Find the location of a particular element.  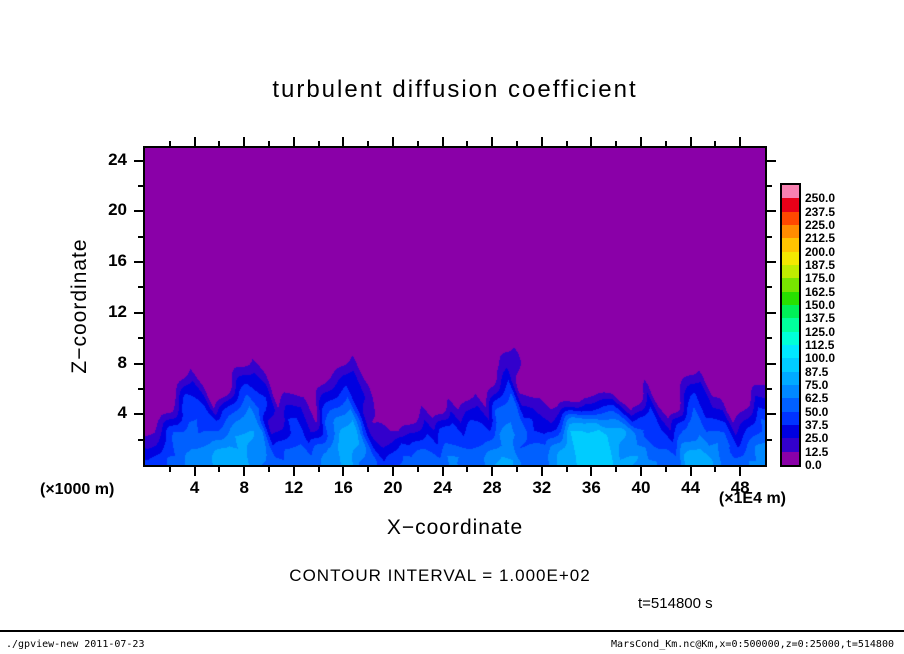

z-tick-label: 12 is located at coordinates (117, 311).